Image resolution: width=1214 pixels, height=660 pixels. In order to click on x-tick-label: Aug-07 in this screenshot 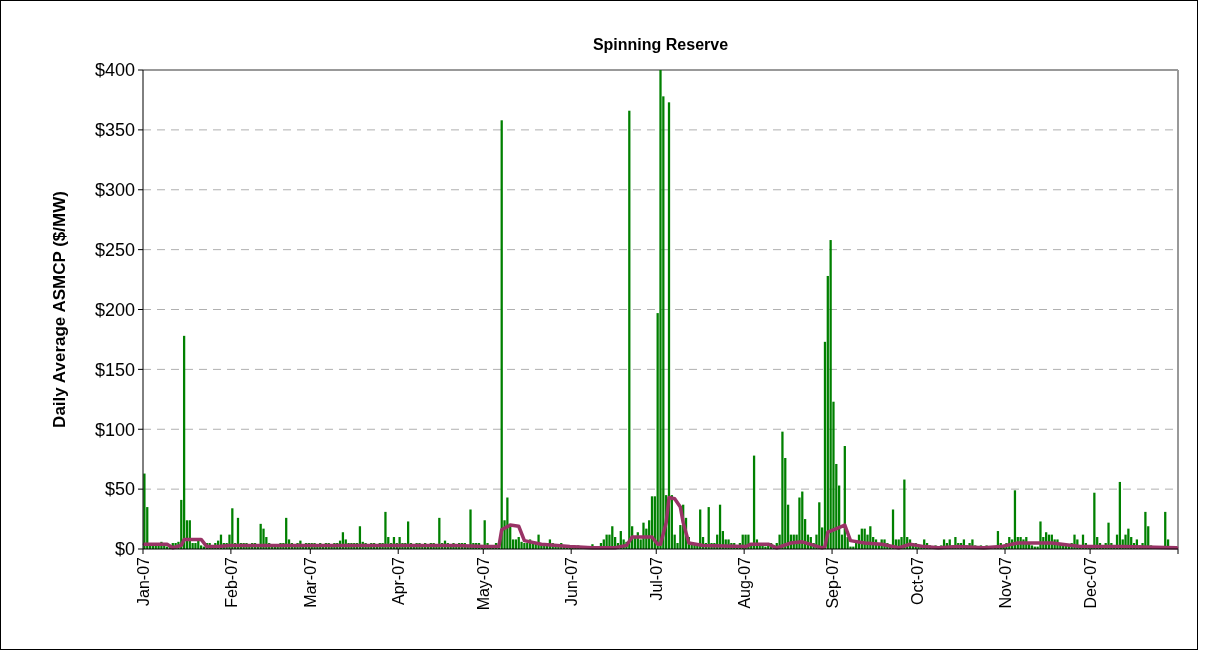, I will do `click(744, 582)`.